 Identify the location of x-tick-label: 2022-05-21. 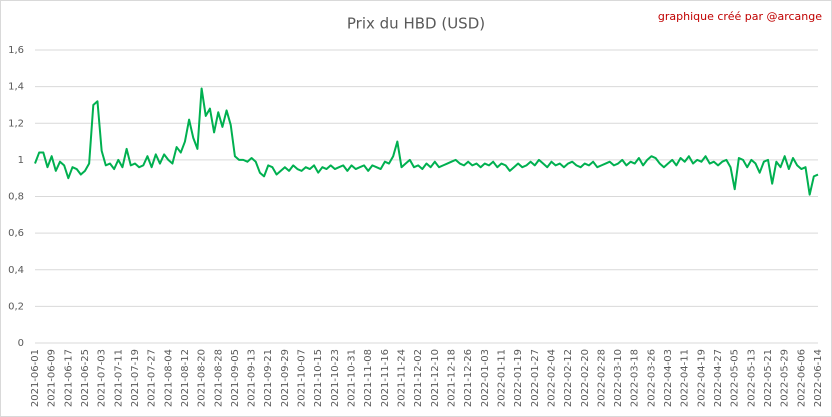
(768, 378).